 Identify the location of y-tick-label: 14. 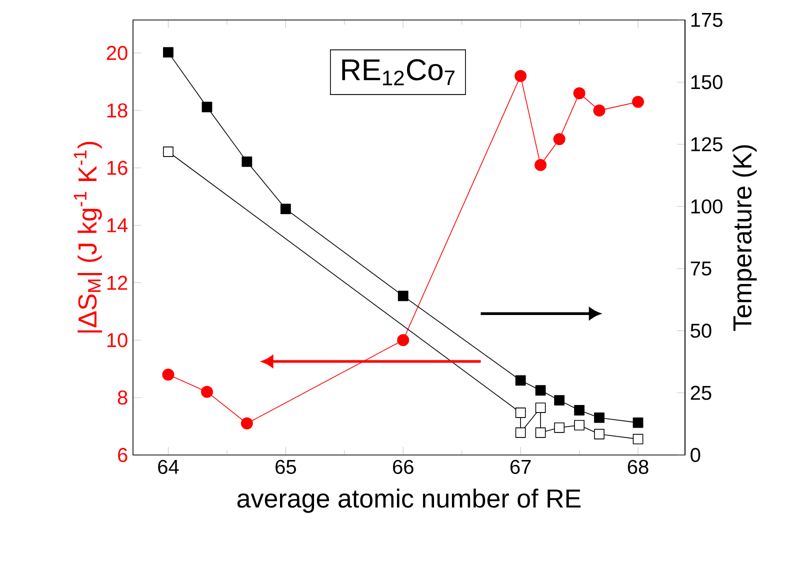
(117, 225).